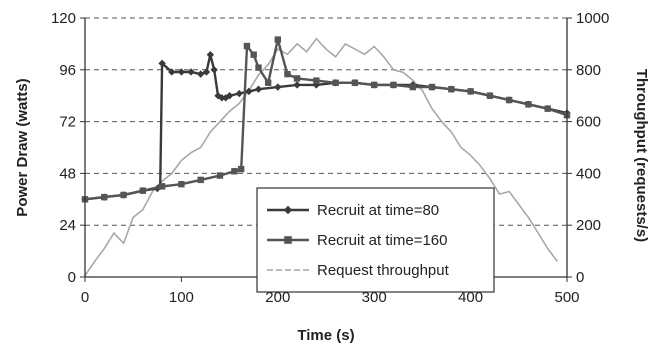 This screenshot has height=346, width=653. I want to click on y-right-tick-label: 600, so click(588, 122).